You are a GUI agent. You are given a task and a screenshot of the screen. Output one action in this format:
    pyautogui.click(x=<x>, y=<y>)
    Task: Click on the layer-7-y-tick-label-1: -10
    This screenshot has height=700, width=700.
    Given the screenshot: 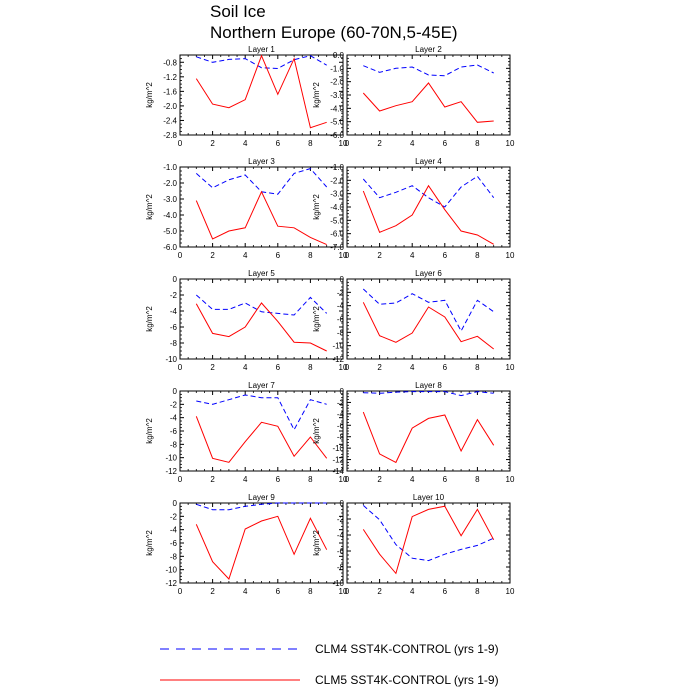 What is the action you would take?
    pyautogui.click(x=171, y=458)
    